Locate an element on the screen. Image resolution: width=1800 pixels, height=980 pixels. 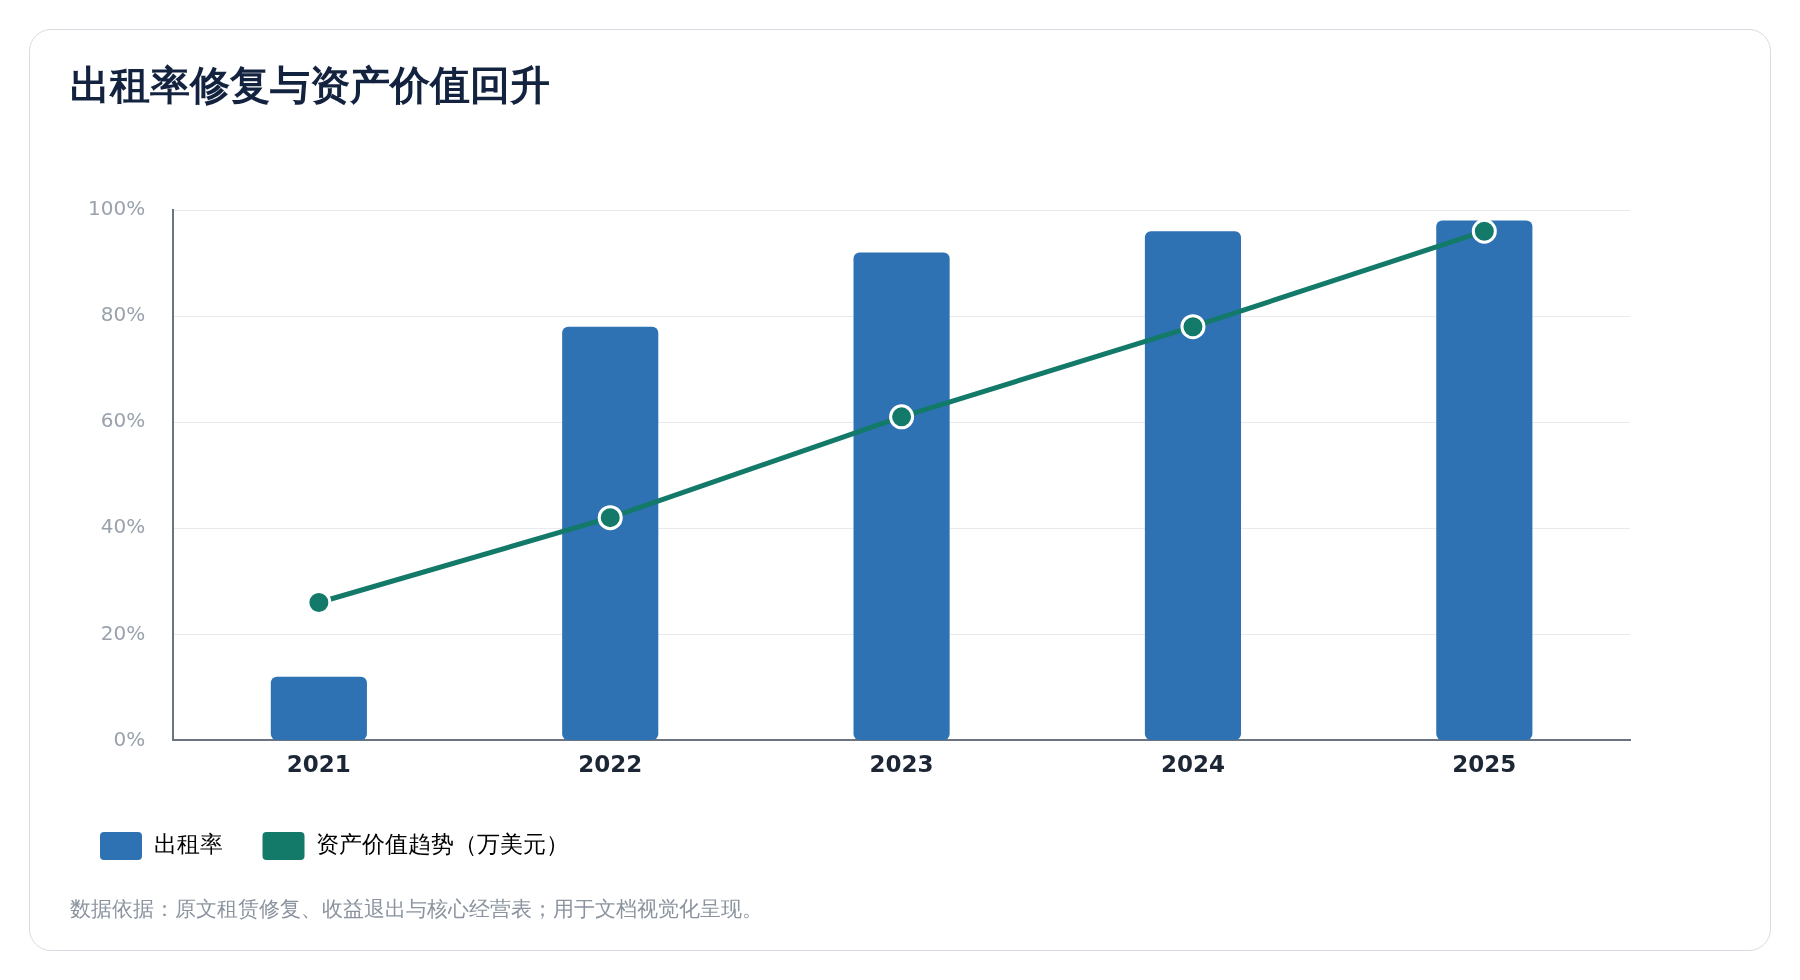
y-tick-label: 60% is located at coordinates (123, 420).